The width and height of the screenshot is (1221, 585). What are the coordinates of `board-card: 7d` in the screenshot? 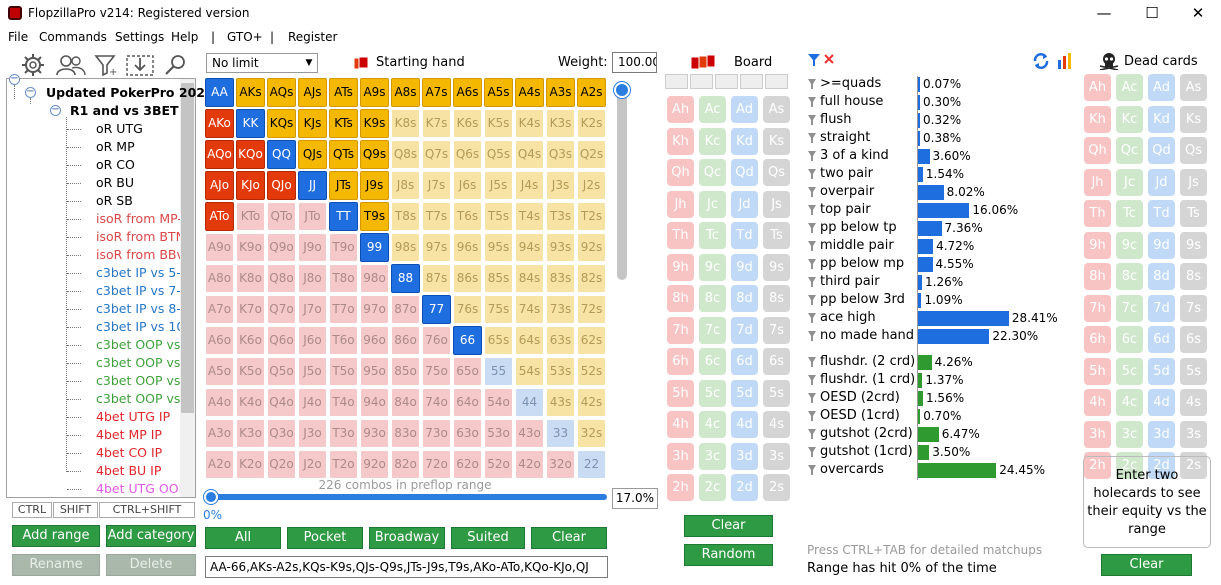 It's located at (744, 330).